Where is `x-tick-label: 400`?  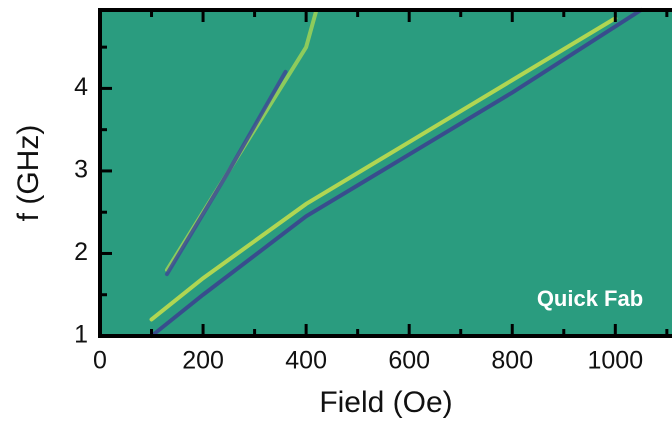 x-tick-label: 400 is located at coordinates (306, 361).